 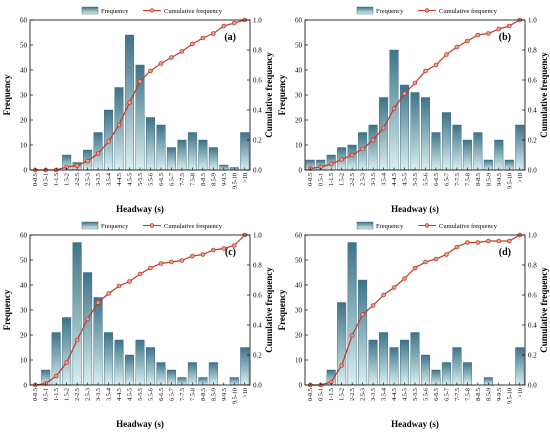 I want to click on bar-4-4.5, so click(x=394, y=366).